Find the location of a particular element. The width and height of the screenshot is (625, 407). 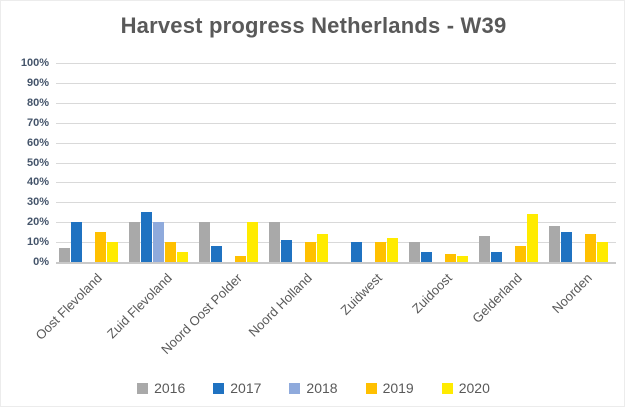

bar-zuid-flevoland-2020 is located at coordinates (182, 257).